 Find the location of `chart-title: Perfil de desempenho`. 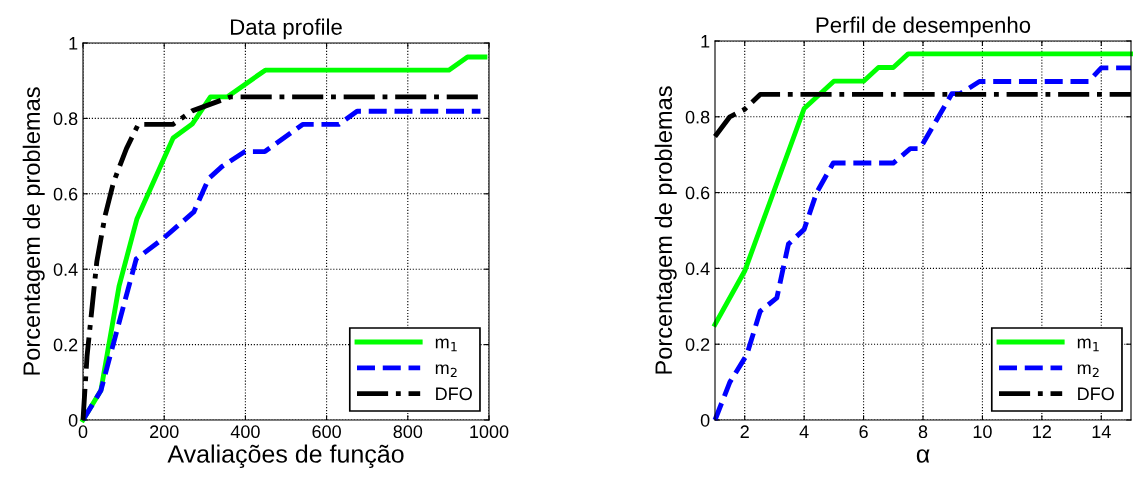

chart-title: Perfil de desempenho is located at coordinates (923, 27).